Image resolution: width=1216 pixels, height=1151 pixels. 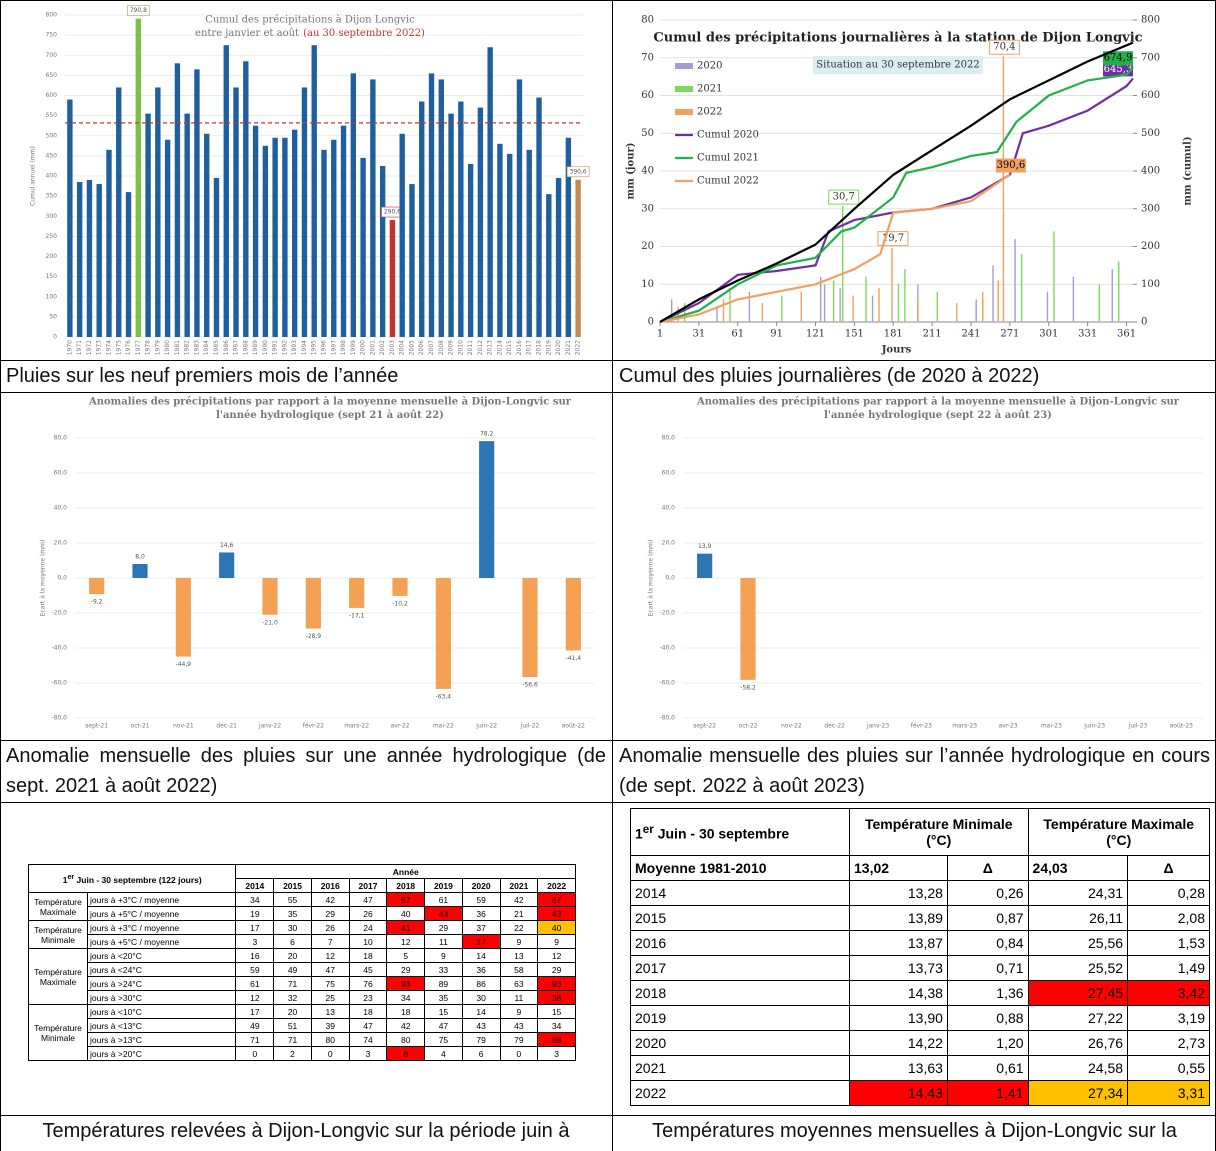 What do you see at coordinates (481, 885) in the screenshot?
I see `year-cell: 2020` at bounding box center [481, 885].